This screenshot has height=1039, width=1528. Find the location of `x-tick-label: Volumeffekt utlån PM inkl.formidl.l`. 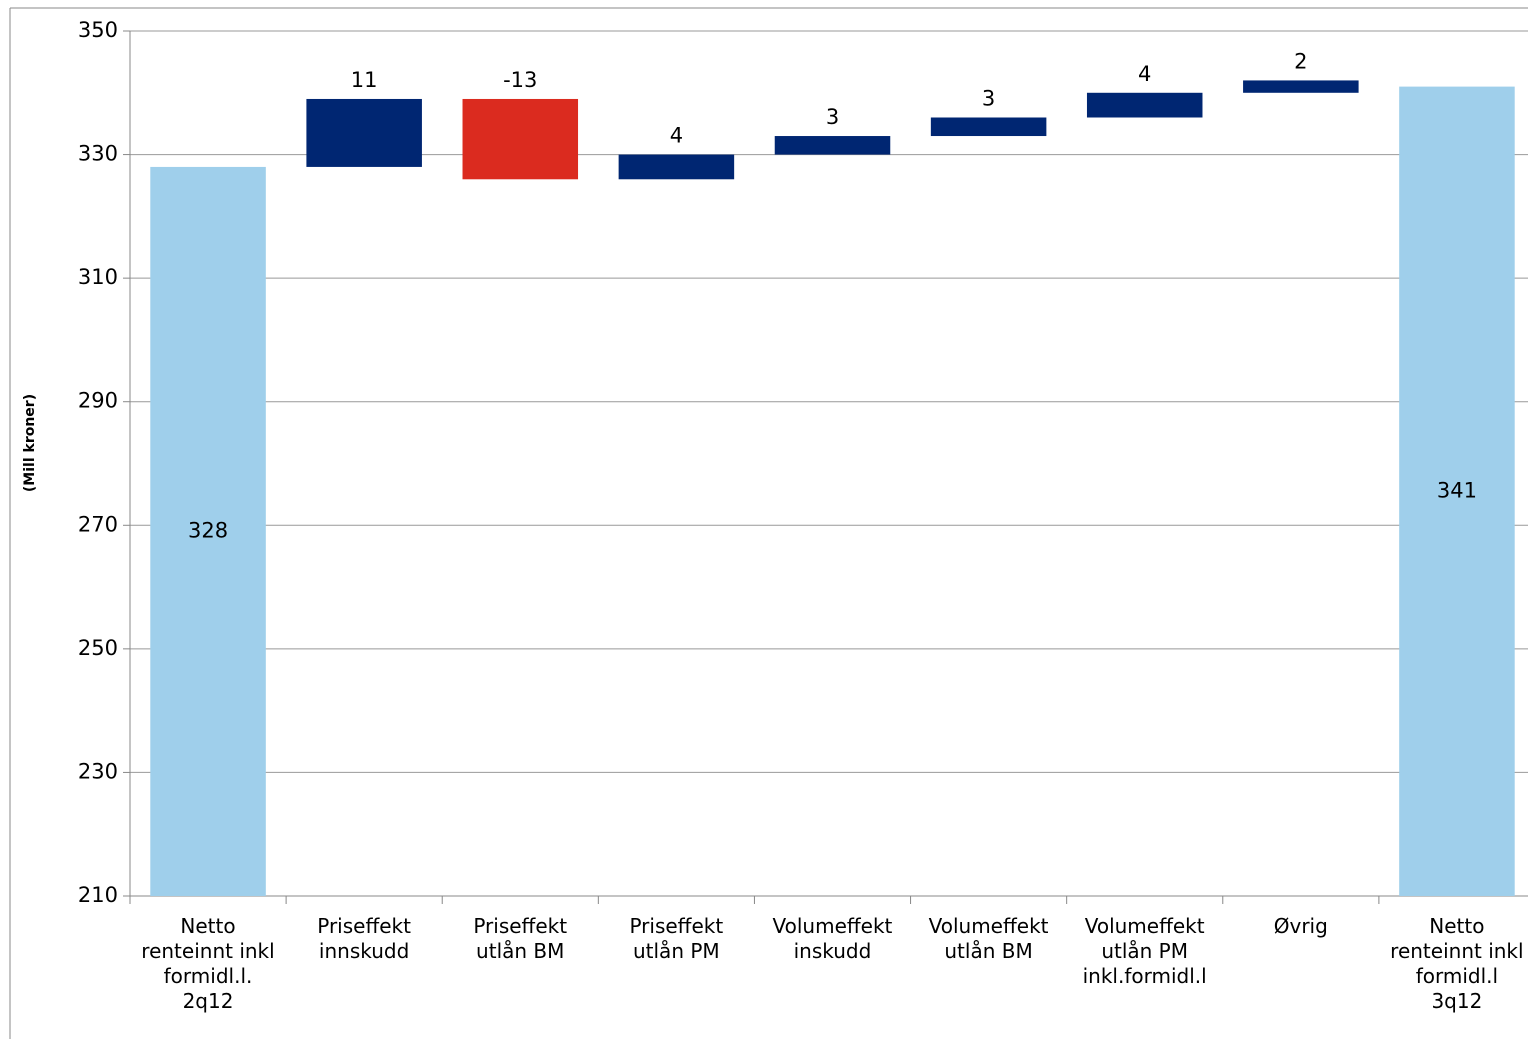

x-tick-label: Volumeffekt utlån PM inkl.formidl.l is located at coordinates (1144, 951).